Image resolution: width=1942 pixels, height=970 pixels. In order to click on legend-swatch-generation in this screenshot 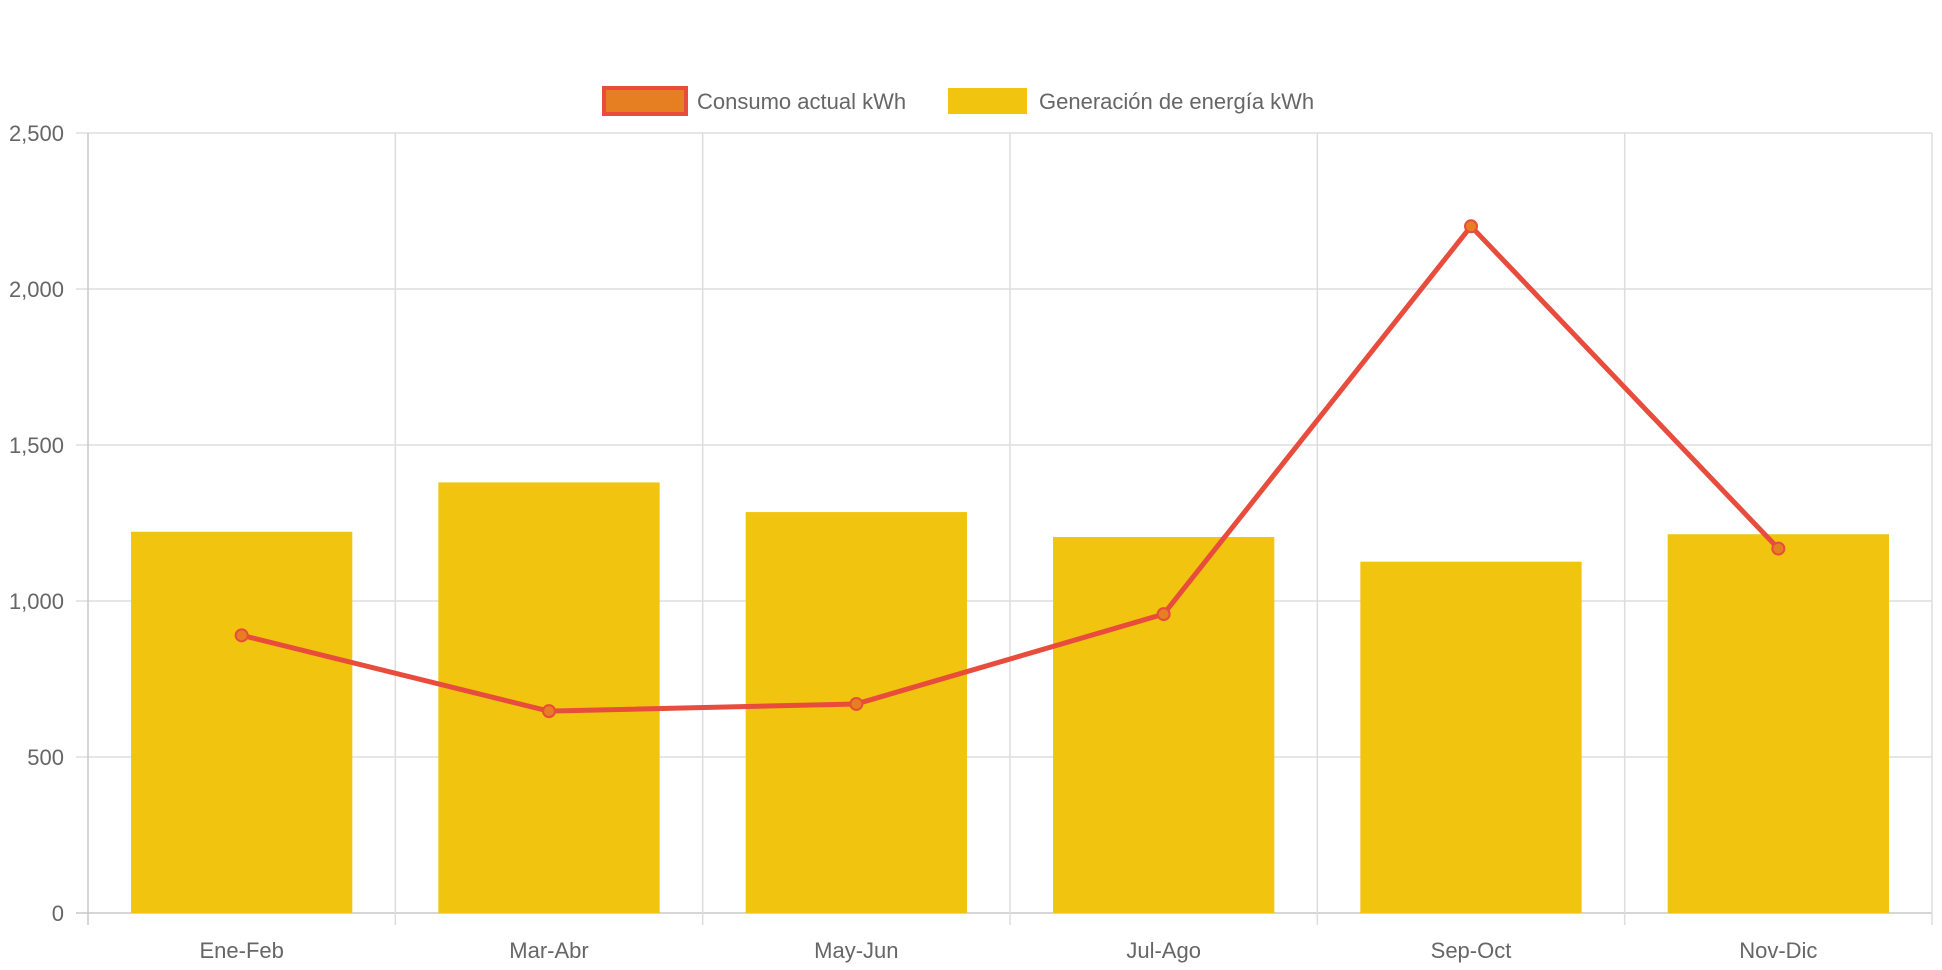, I will do `click(987, 101)`.